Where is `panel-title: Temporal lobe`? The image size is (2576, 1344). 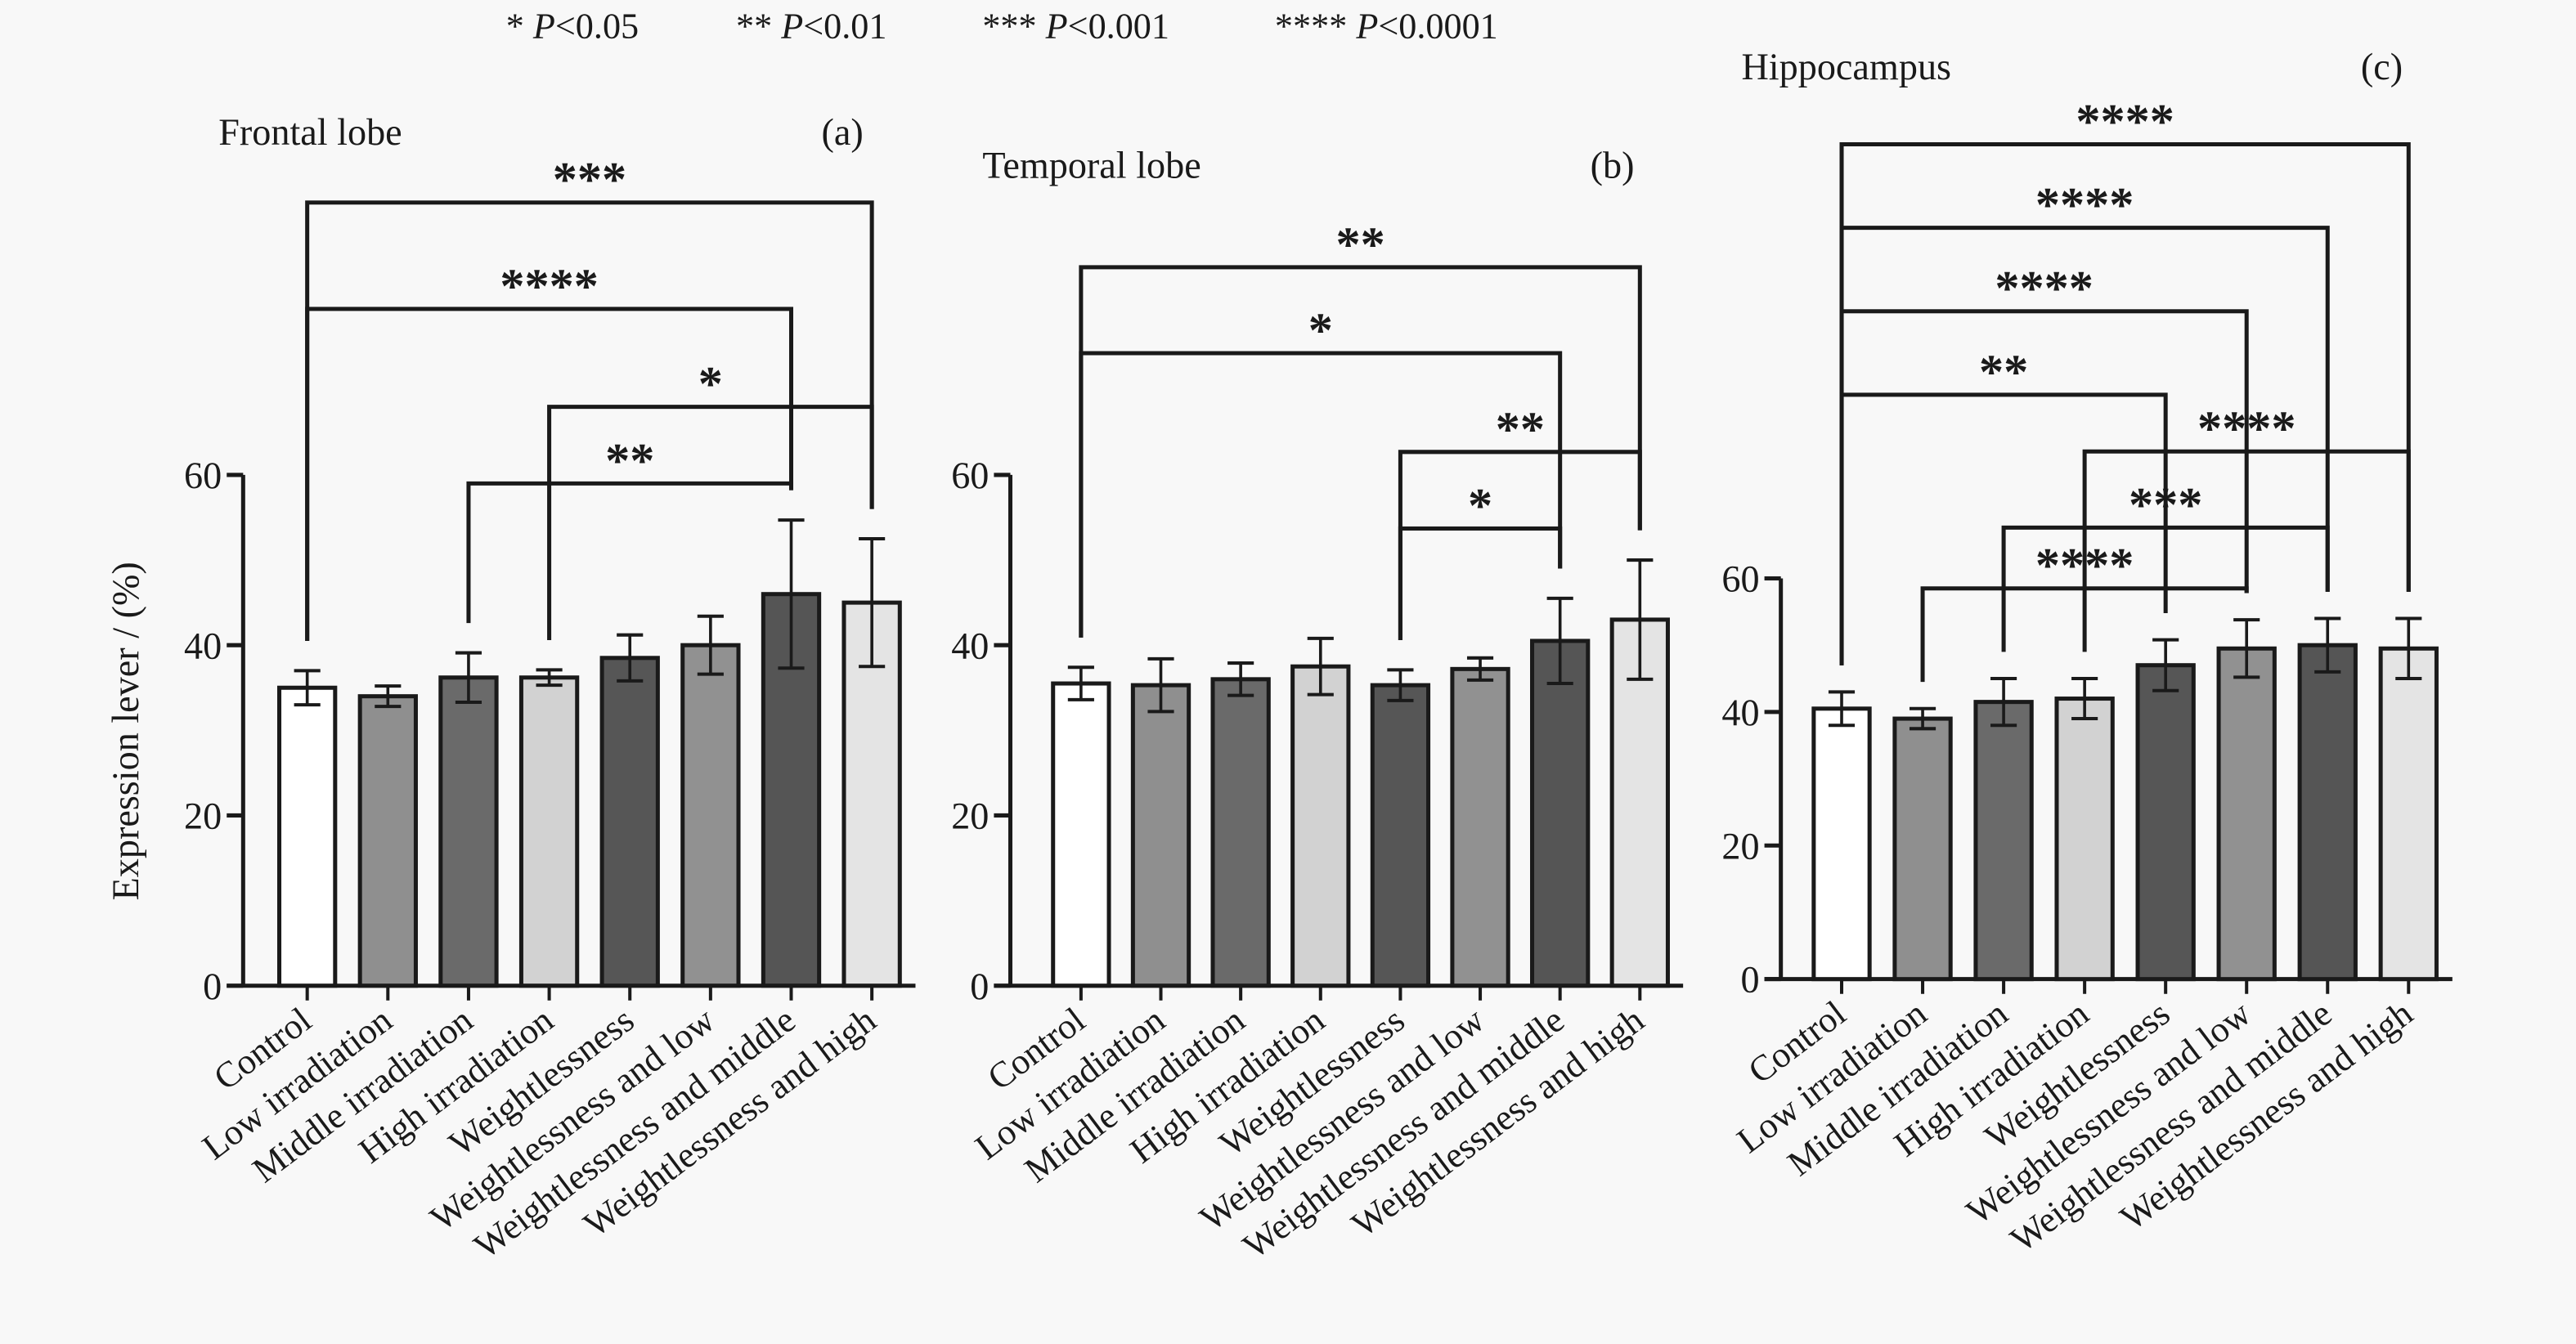 panel-title: Temporal lobe is located at coordinates (1091, 165).